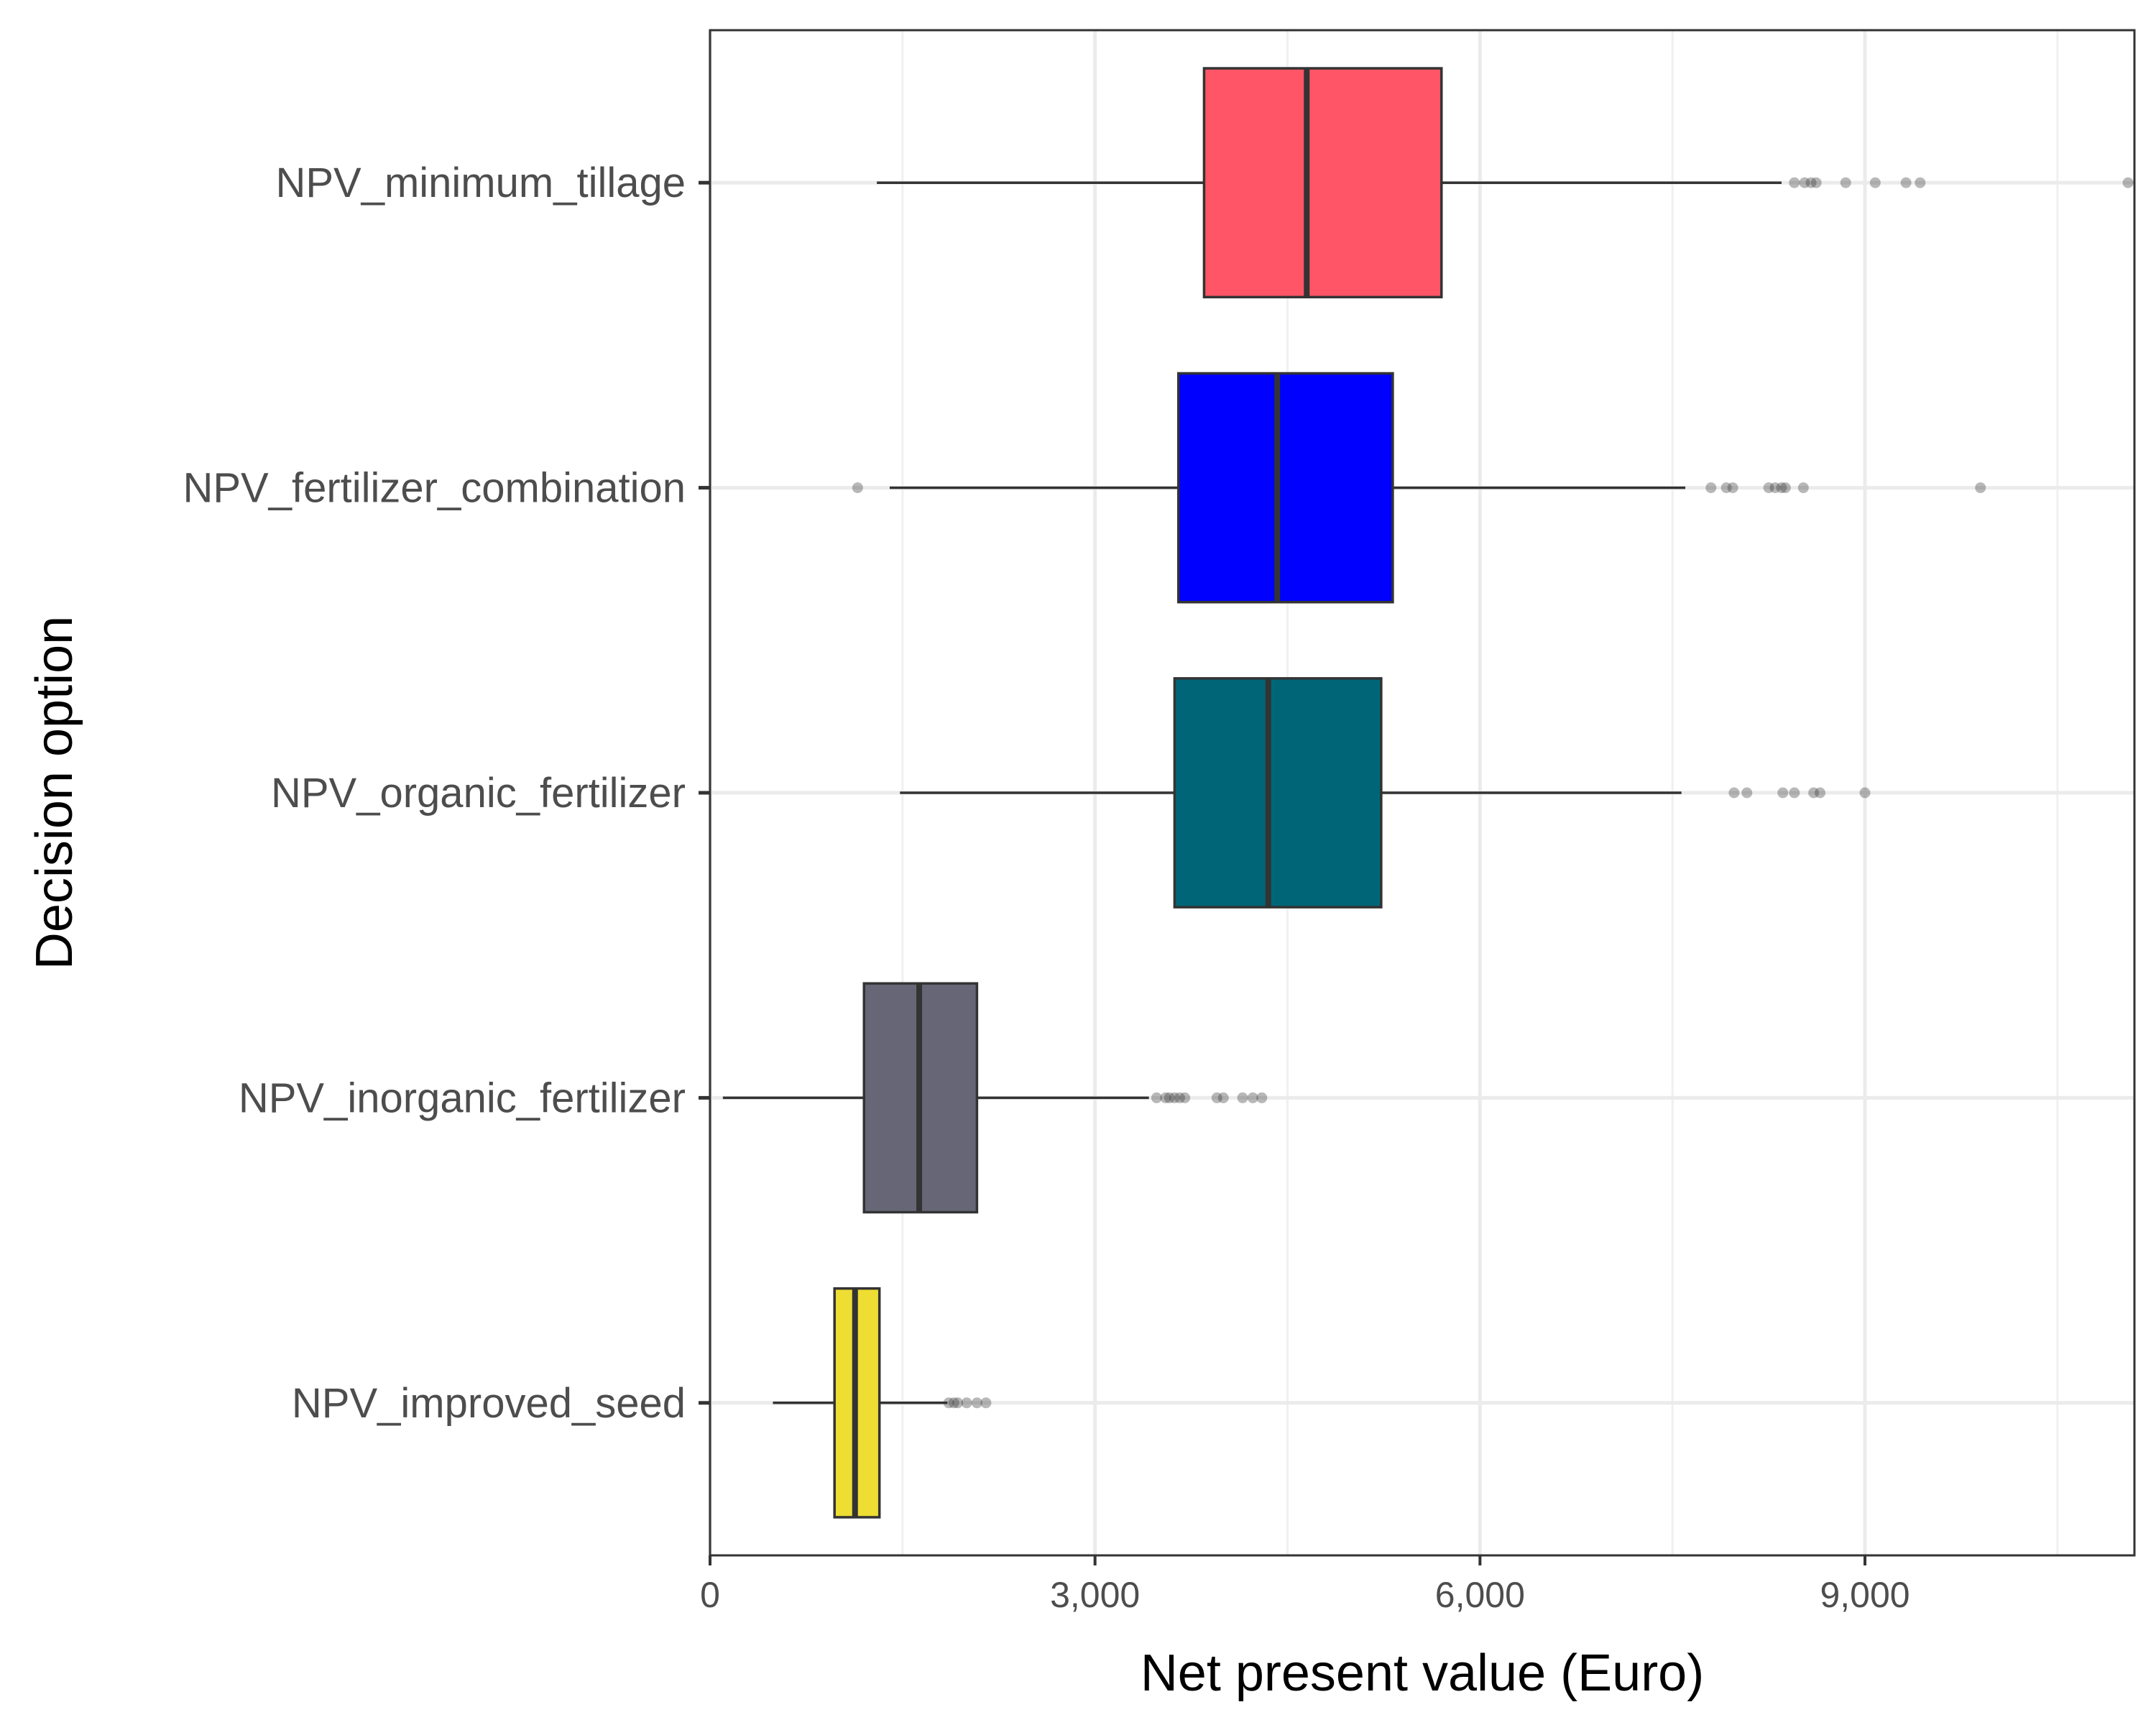 The image size is (2156, 1725). Describe the element at coordinates (882, 1403) in the screenshot. I see `box-group-NPV_improved_seed` at that location.